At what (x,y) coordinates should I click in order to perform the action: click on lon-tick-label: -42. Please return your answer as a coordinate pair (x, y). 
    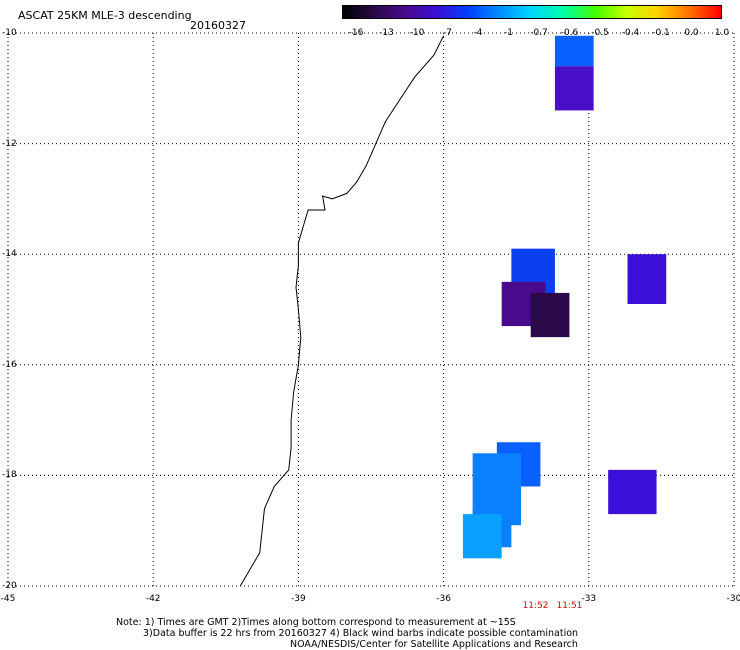
    Looking at the image, I should click on (153, 599).